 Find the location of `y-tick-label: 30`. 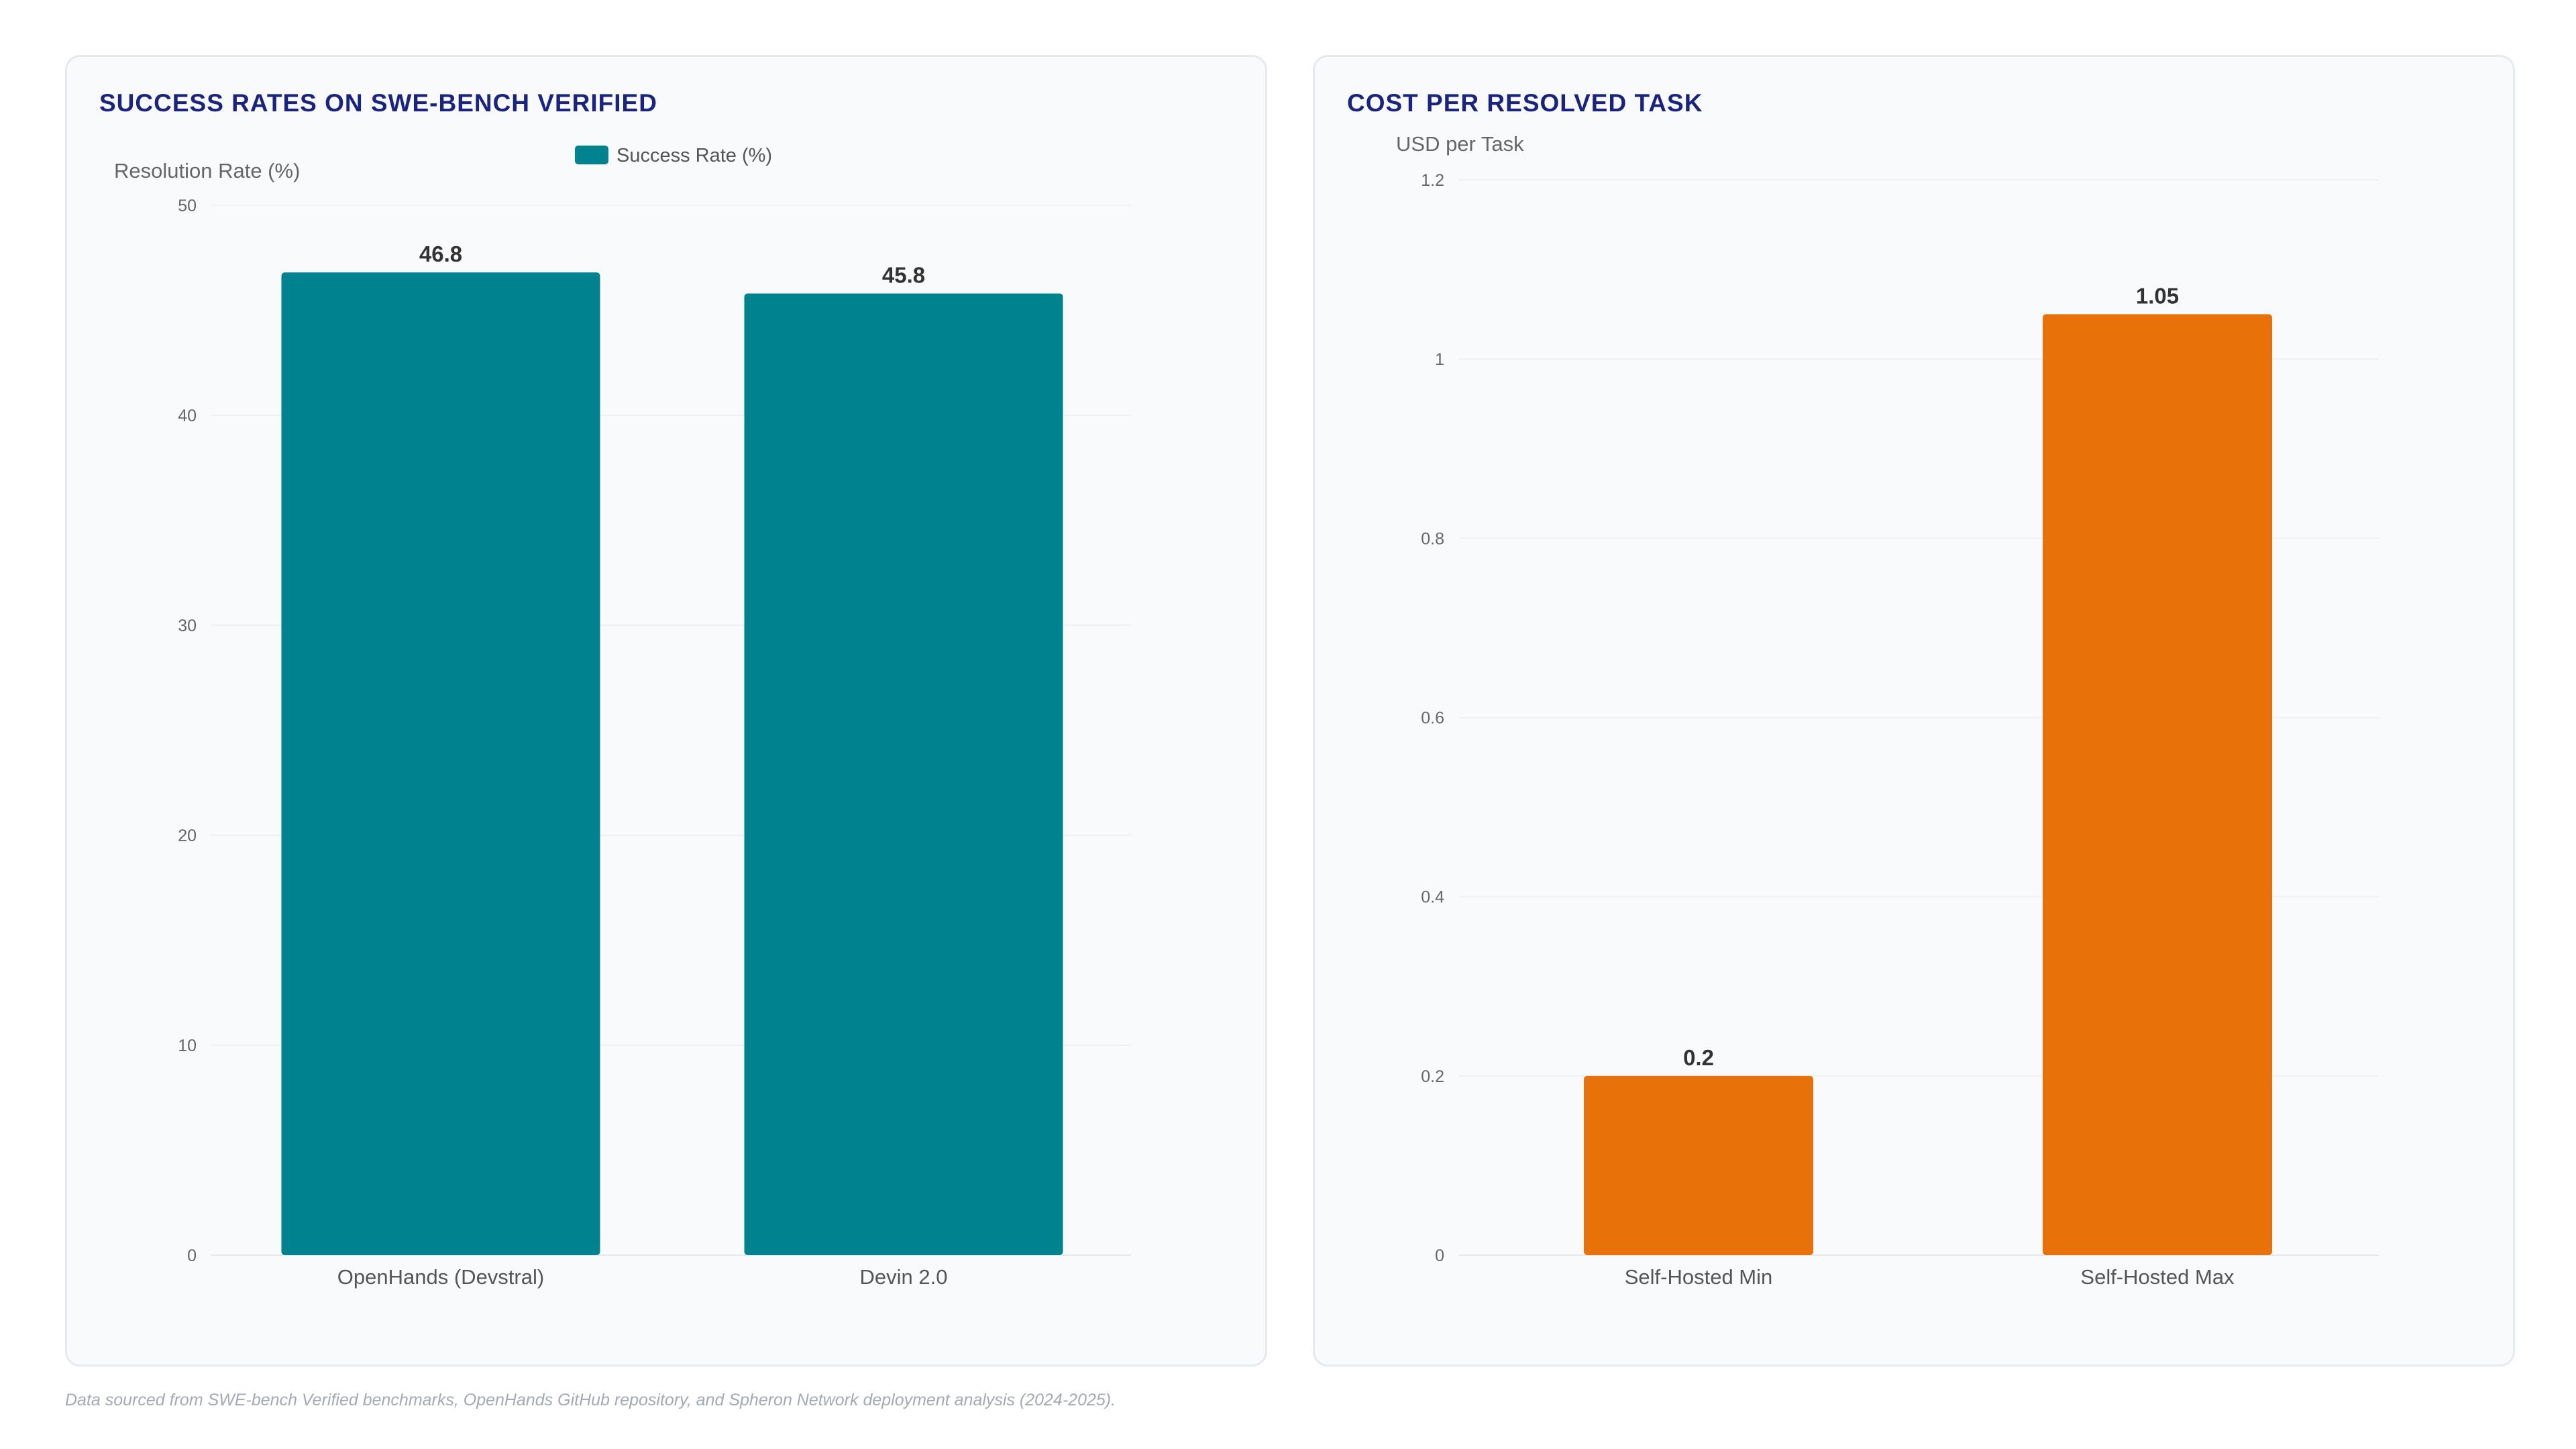

y-tick-label: 30 is located at coordinates (187, 625).